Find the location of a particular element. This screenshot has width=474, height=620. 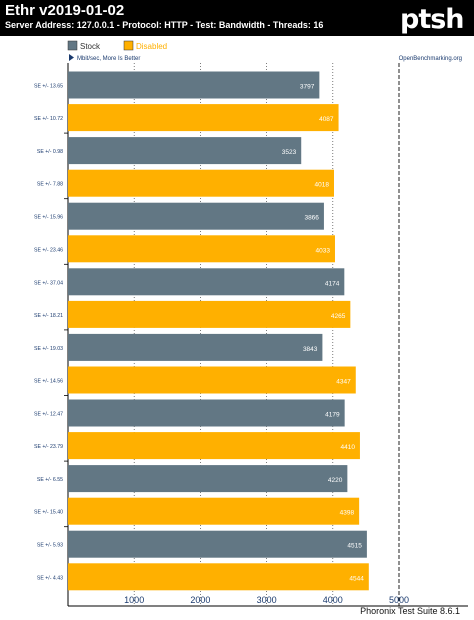

row-se-label: SE +/- 23.46 is located at coordinates (48, 250).